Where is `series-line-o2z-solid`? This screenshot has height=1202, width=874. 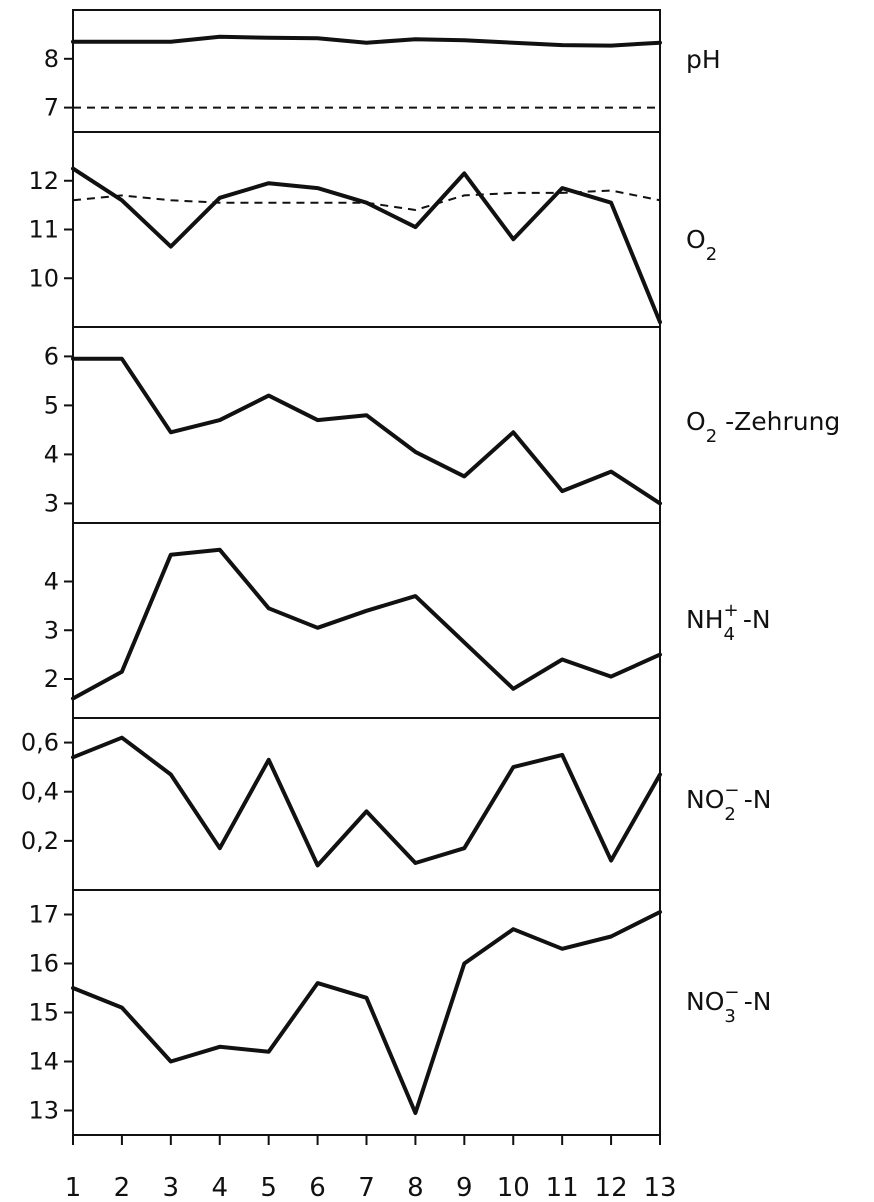
series-line-o2z-solid is located at coordinates (366, 431).